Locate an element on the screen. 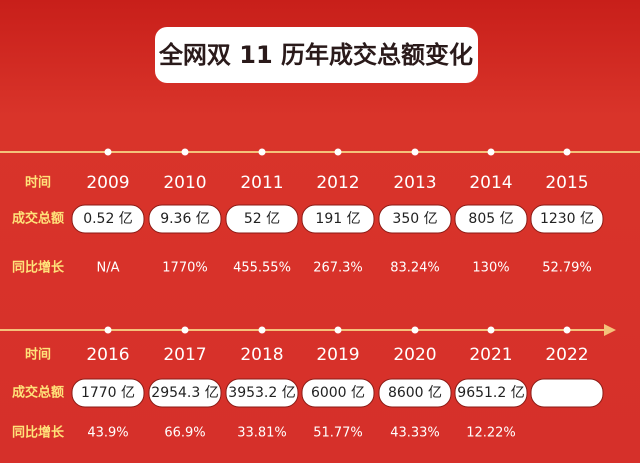  year: 2015 is located at coordinates (566, 183).